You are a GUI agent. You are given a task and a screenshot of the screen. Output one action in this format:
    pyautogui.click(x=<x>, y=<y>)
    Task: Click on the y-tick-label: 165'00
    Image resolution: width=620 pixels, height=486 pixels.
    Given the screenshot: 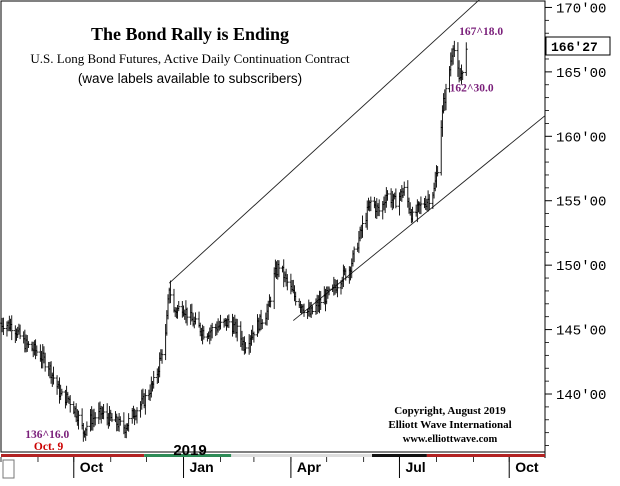 What is the action you would take?
    pyautogui.click(x=581, y=74)
    